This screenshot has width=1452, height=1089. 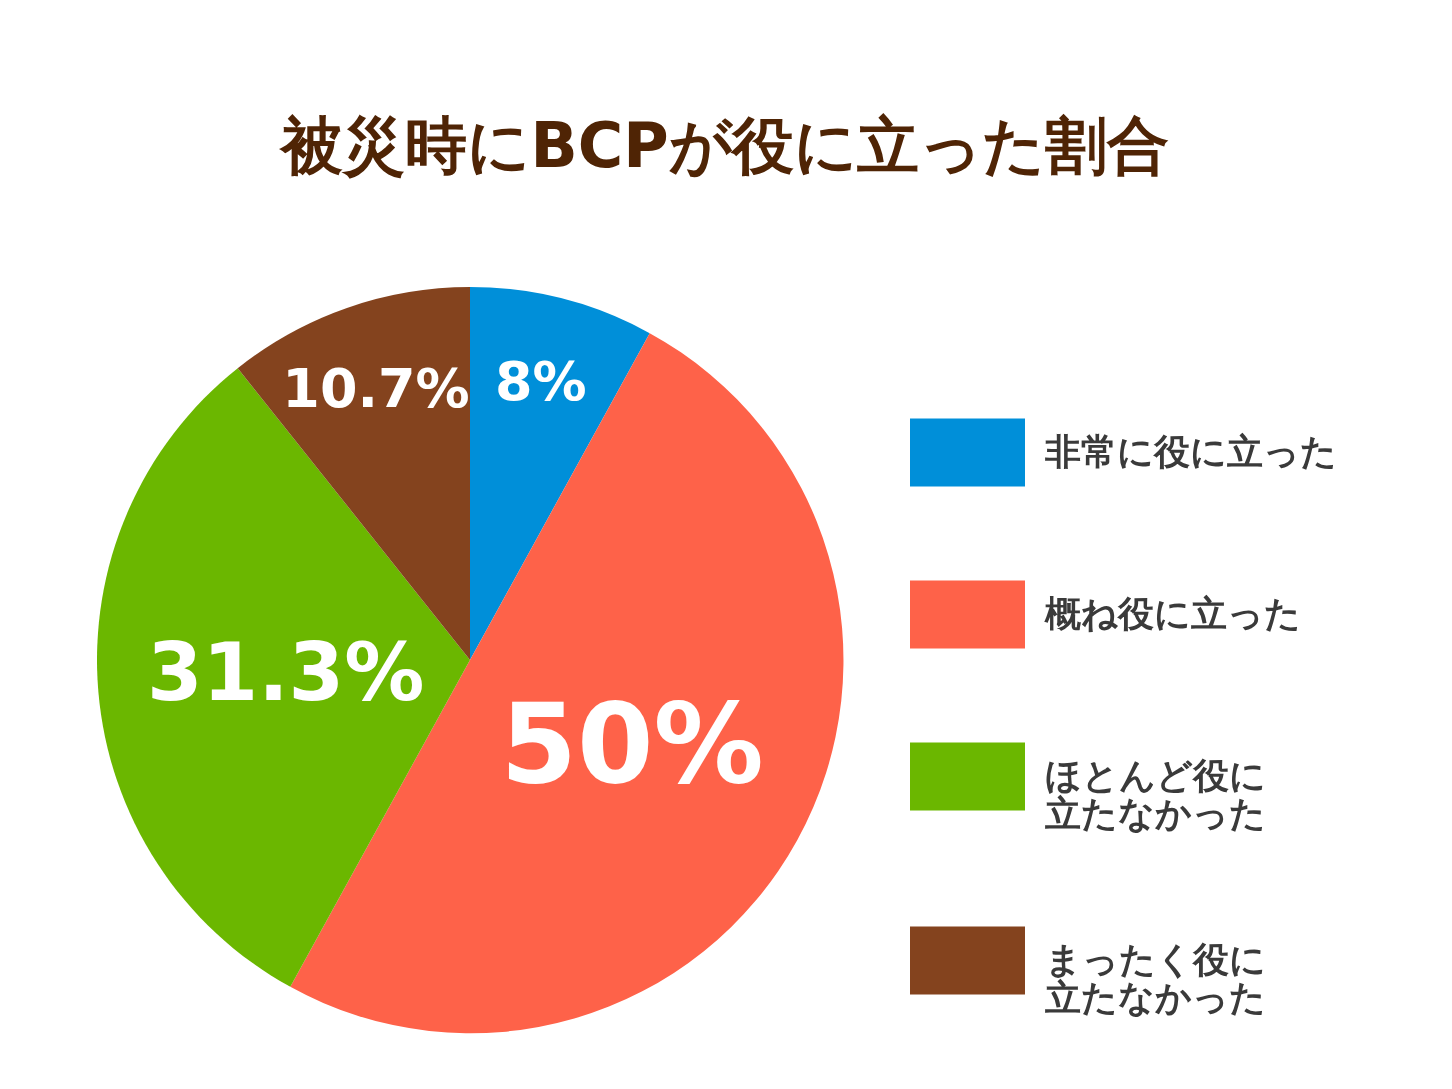 What do you see at coordinates (541, 381) in the screenshot?
I see `data-label: 8%` at bounding box center [541, 381].